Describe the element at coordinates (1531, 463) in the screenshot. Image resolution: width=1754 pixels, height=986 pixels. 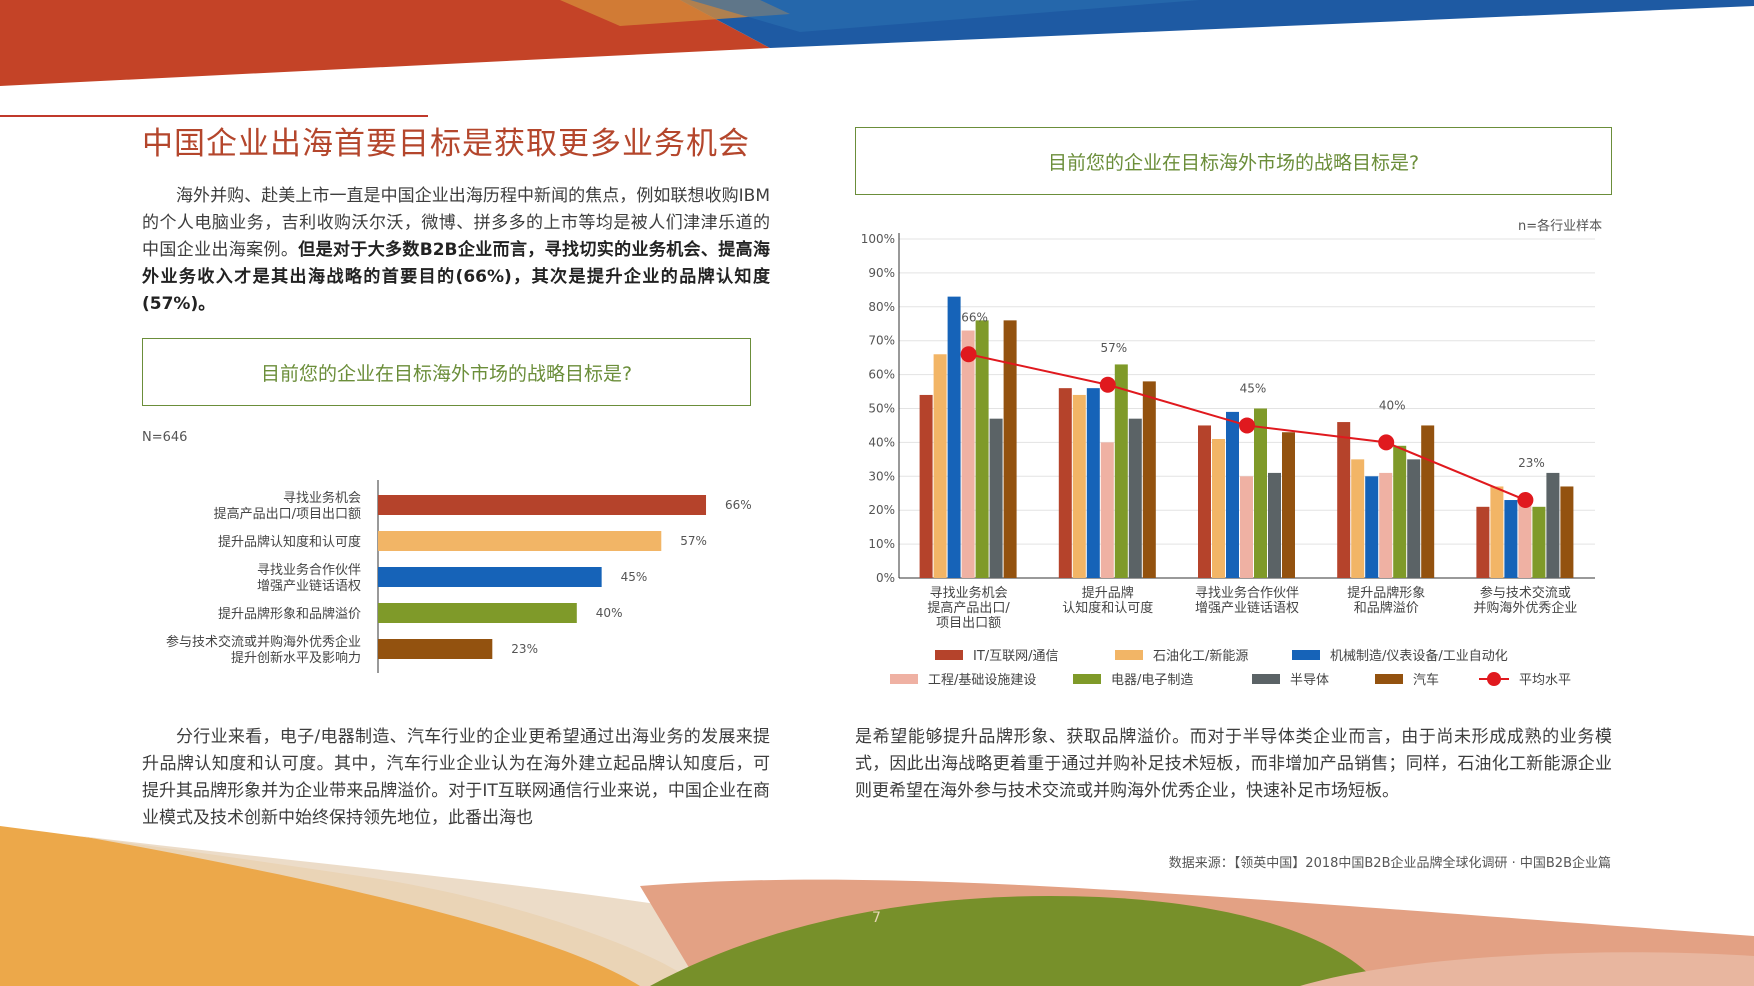
I see `right-chart-average-label: 23%` at that location.